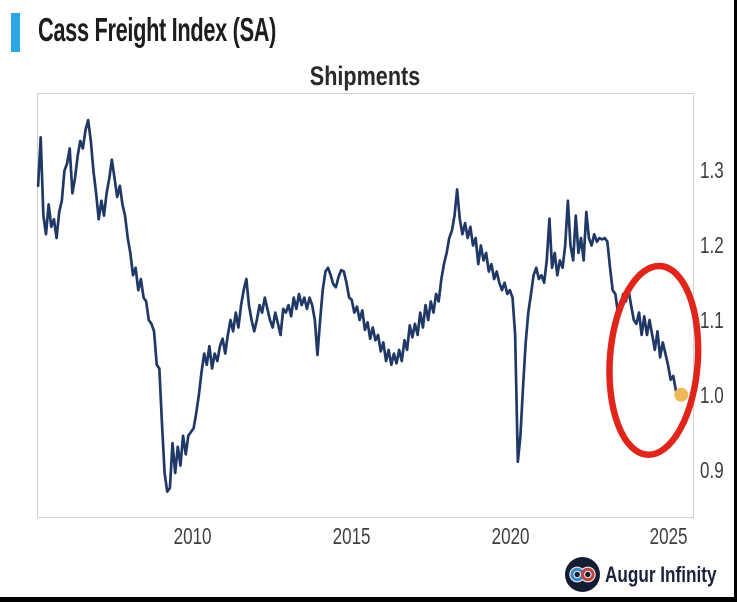 Image resolution: width=737 pixels, height=602 pixels. I want to click on highlight-ellipse-annotation, so click(654, 360).